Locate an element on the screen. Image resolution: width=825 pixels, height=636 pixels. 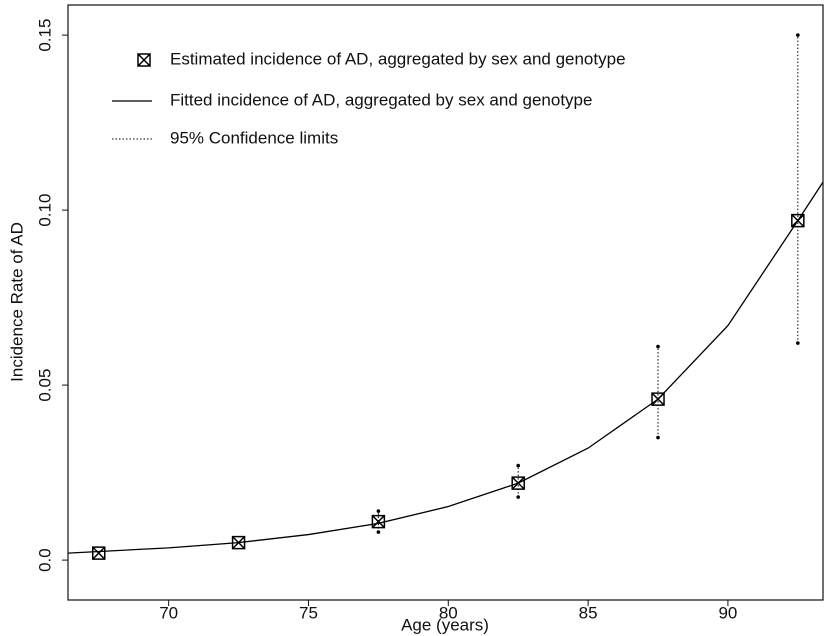
x-tick-label: 85 is located at coordinates (588, 612).